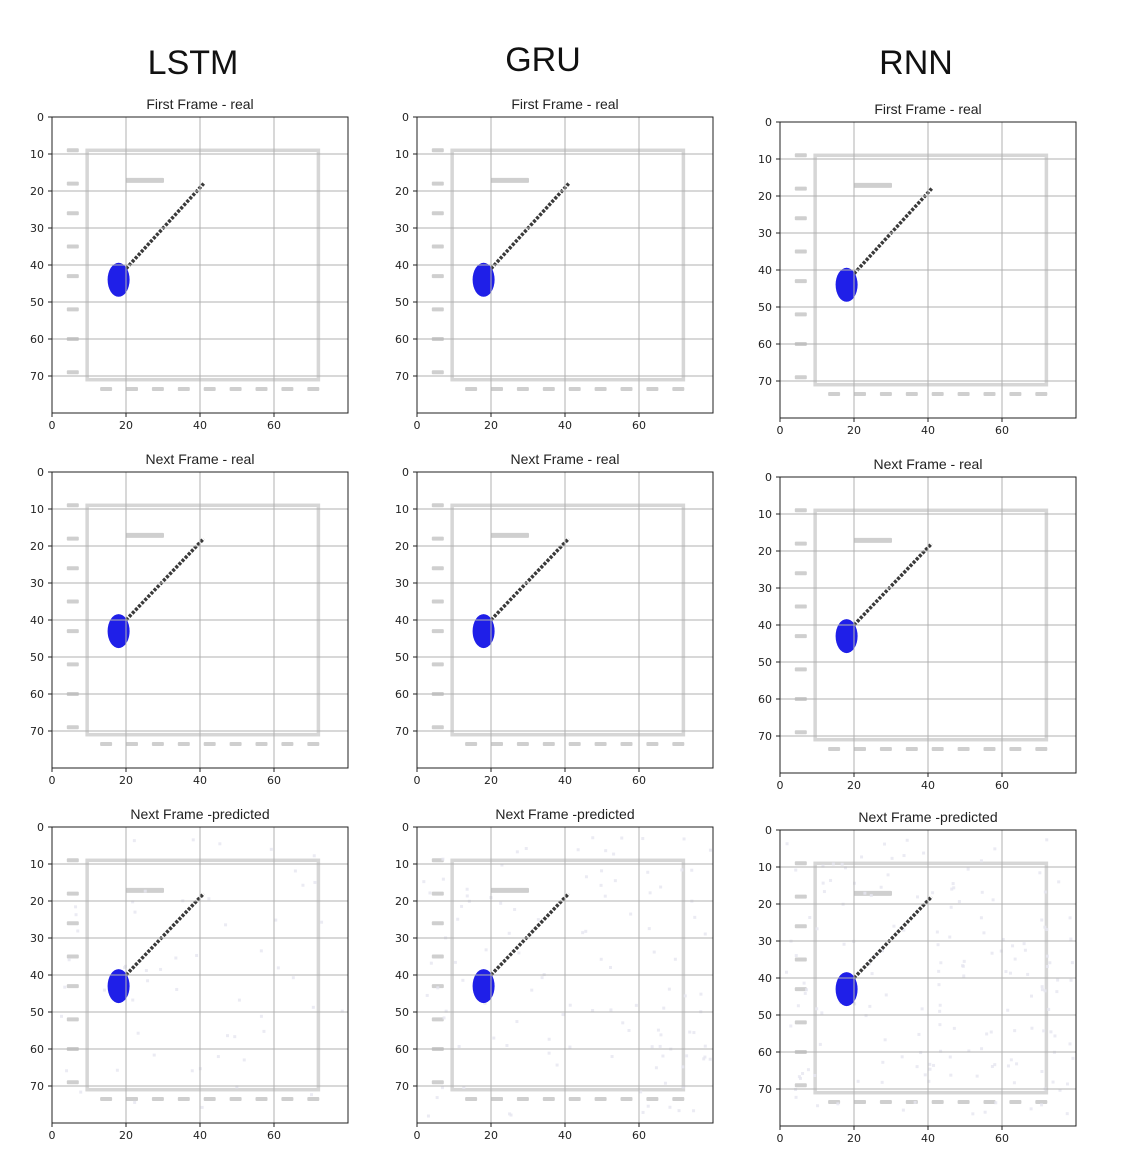  Describe the element at coordinates (402, 975) in the screenshot. I see `y-tick-label: 40` at that location.